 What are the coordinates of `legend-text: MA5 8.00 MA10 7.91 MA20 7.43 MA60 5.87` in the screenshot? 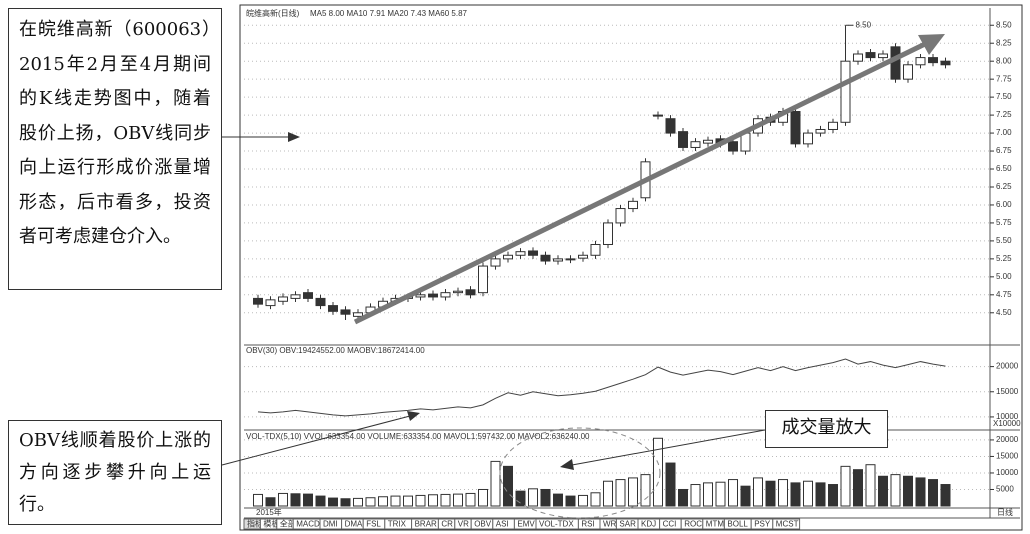 It's located at (389, 13).